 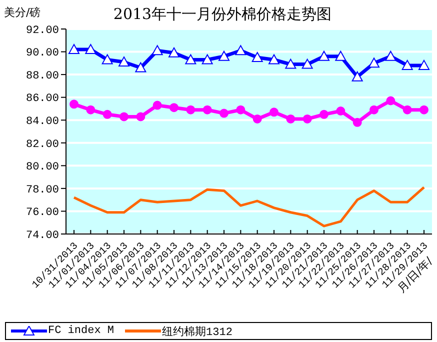 What do you see at coordinates (42, 190) in the screenshot?
I see `y-tick-label: 78.00` at bounding box center [42, 190].